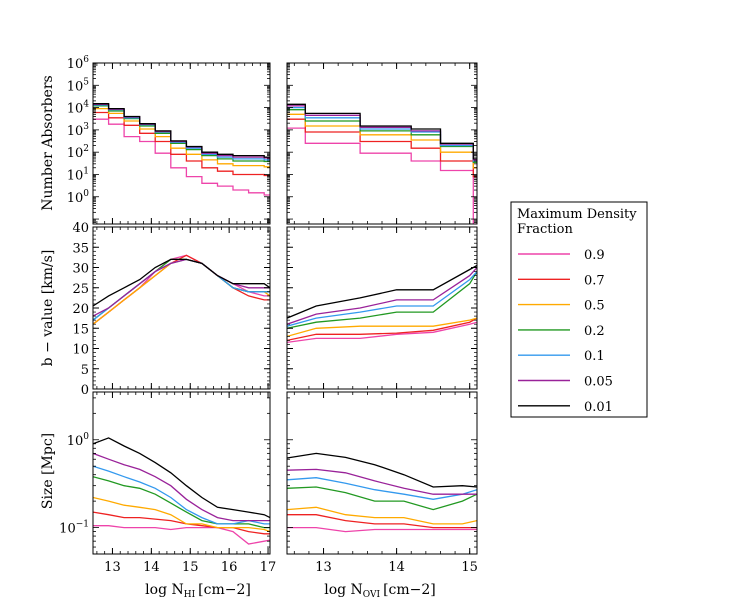 The width and height of the screenshot is (747, 616). I want to click on y-tick-exp: 2, so click(86, 149).